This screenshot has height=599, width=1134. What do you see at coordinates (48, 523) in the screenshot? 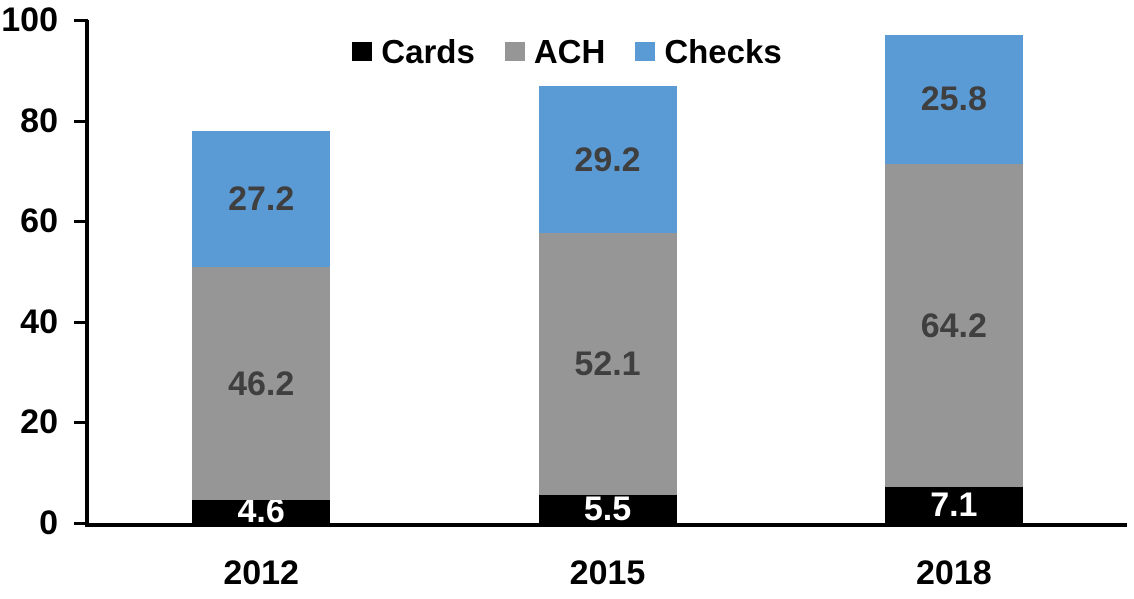
I see `y-axis-tick-label: 0` at bounding box center [48, 523].